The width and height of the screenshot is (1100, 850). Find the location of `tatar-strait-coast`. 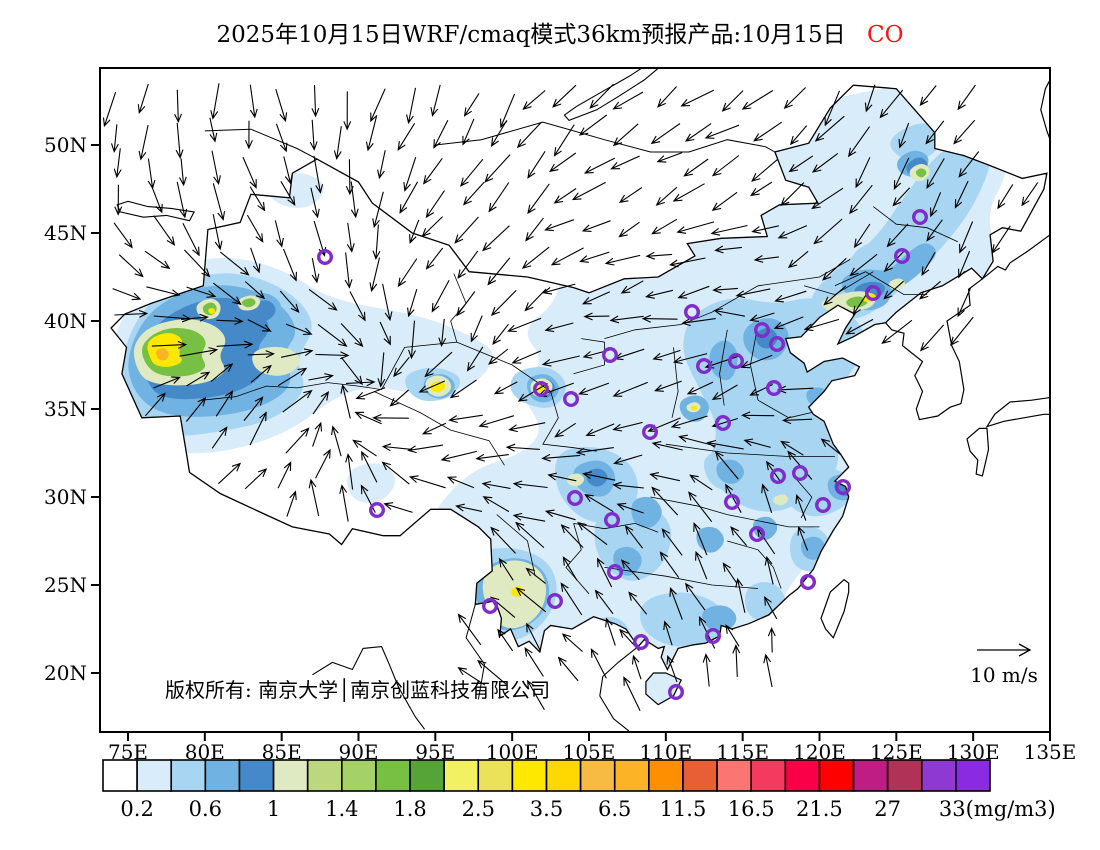

tatar-strait-coast is located at coordinates (1045, 110).